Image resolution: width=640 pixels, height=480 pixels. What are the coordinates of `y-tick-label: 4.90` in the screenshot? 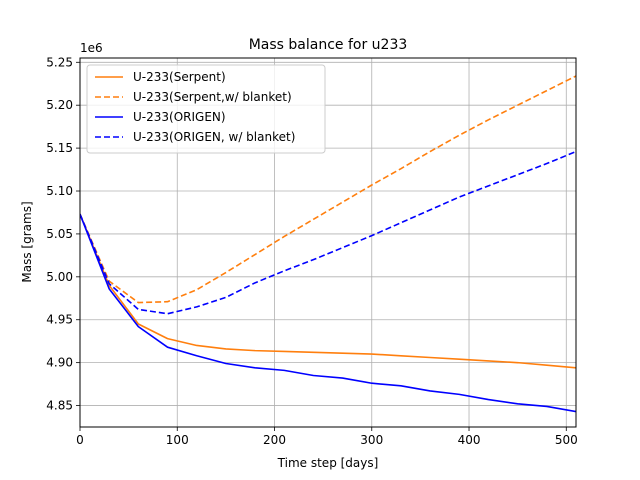 It's located at (59, 363).